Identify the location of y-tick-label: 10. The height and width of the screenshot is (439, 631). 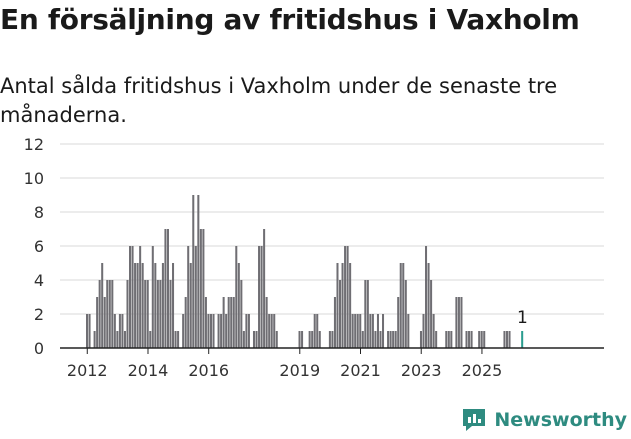
(34, 178).